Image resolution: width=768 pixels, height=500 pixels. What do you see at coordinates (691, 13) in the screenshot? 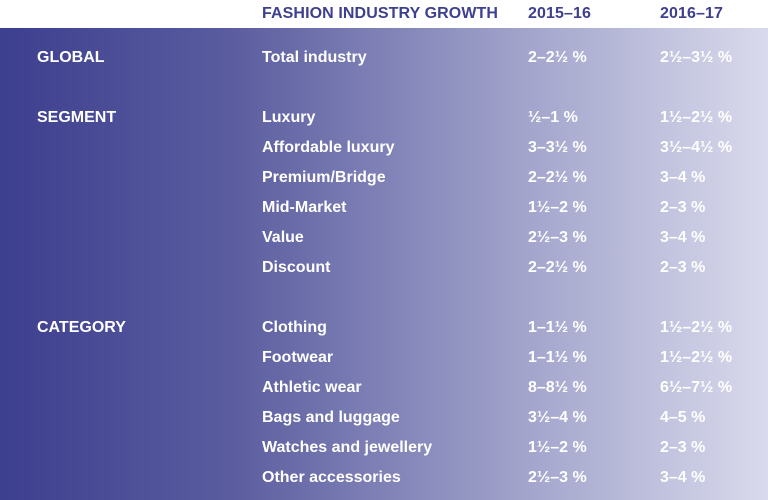
I see `column-header-2016-17: 2016–17` at bounding box center [691, 13].